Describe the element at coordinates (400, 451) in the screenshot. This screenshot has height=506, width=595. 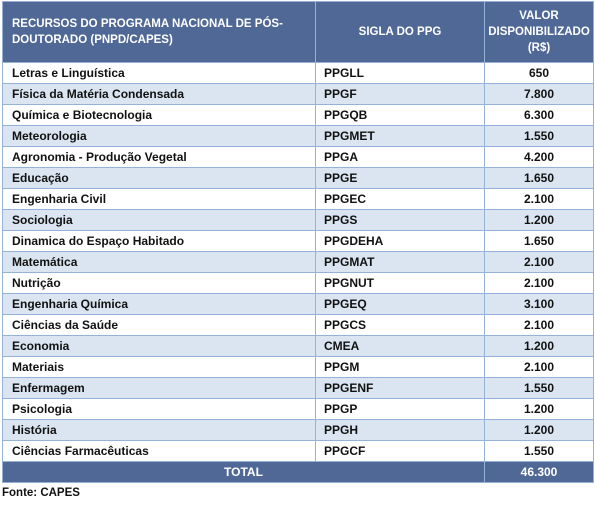
I see `cell-sigla: PPGCF` at that location.